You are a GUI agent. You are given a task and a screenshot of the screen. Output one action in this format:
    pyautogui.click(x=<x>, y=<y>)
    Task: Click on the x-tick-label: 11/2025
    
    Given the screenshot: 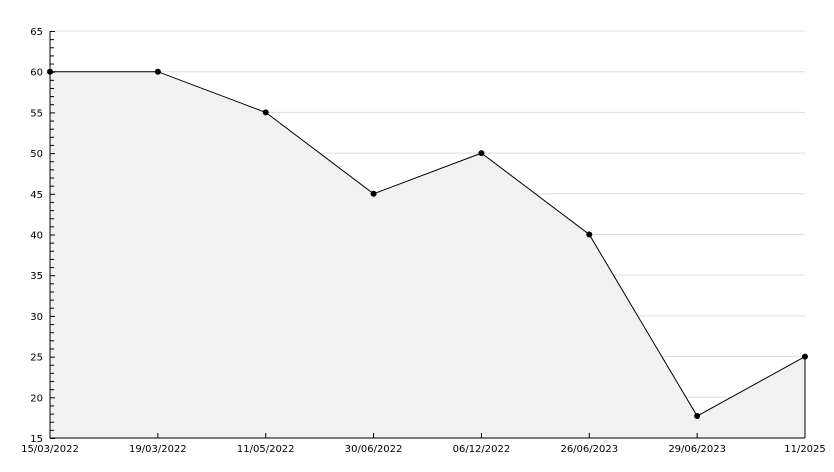 What is the action you would take?
    pyautogui.click(x=805, y=449)
    